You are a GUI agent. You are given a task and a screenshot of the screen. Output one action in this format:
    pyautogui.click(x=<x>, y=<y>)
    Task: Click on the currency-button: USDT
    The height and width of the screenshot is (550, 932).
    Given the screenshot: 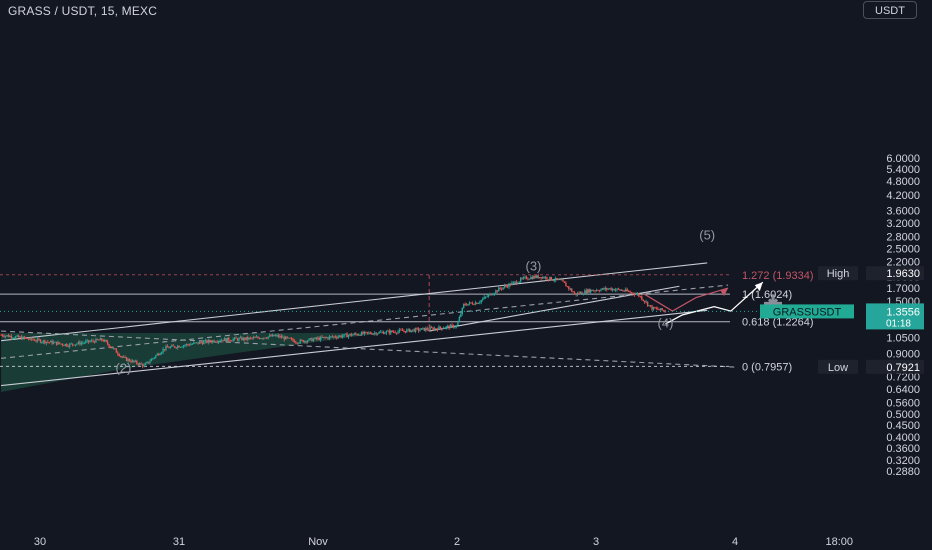 What is the action you would take?
    pyautogui.click(x=890, y=10)
    